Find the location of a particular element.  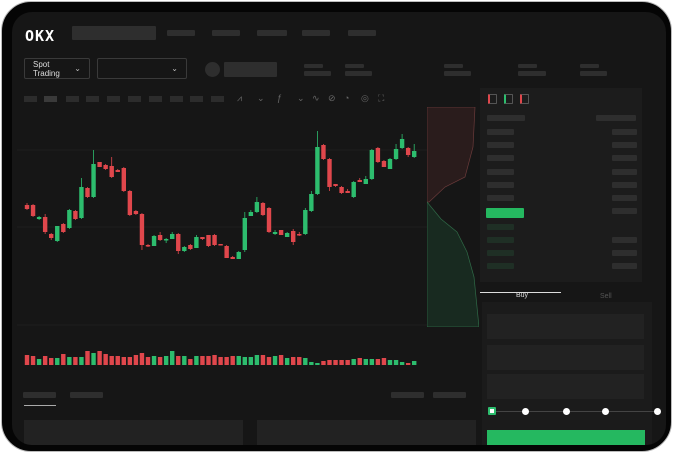

orderbook-asks-icon is located at coordinates (524, 99).